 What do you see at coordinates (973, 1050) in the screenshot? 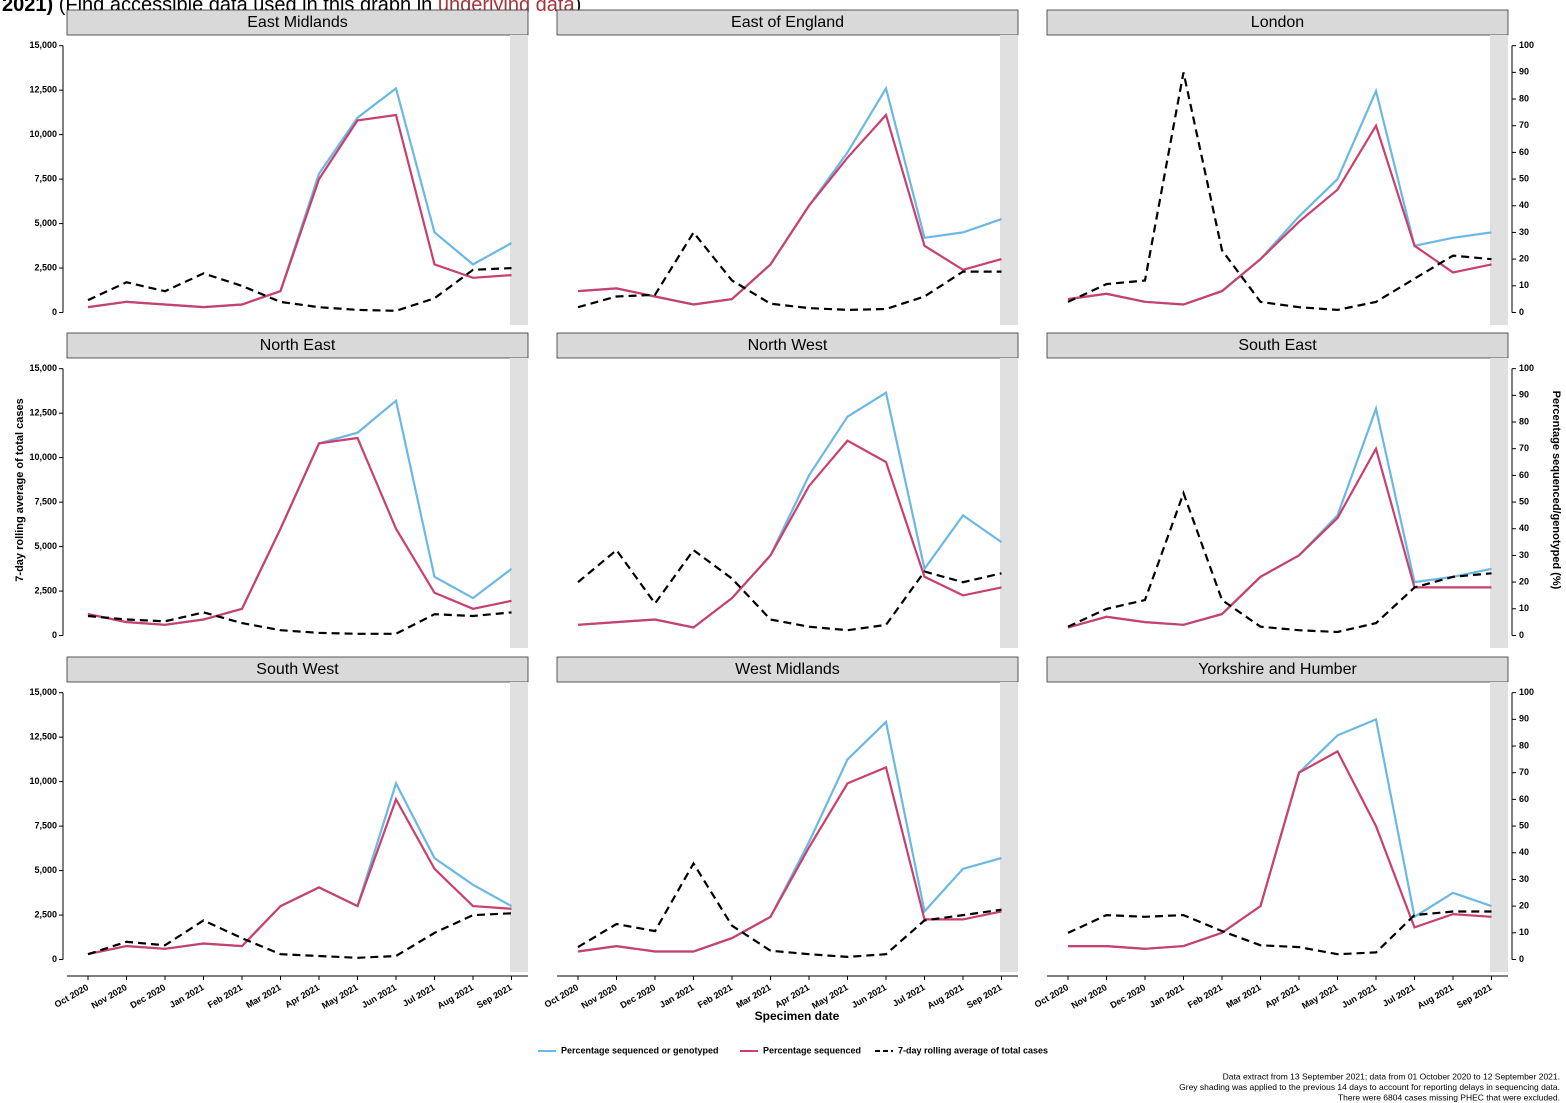
I see `legend-label: 7-day rolling average of total cases` at bounding box center [973, 1050].